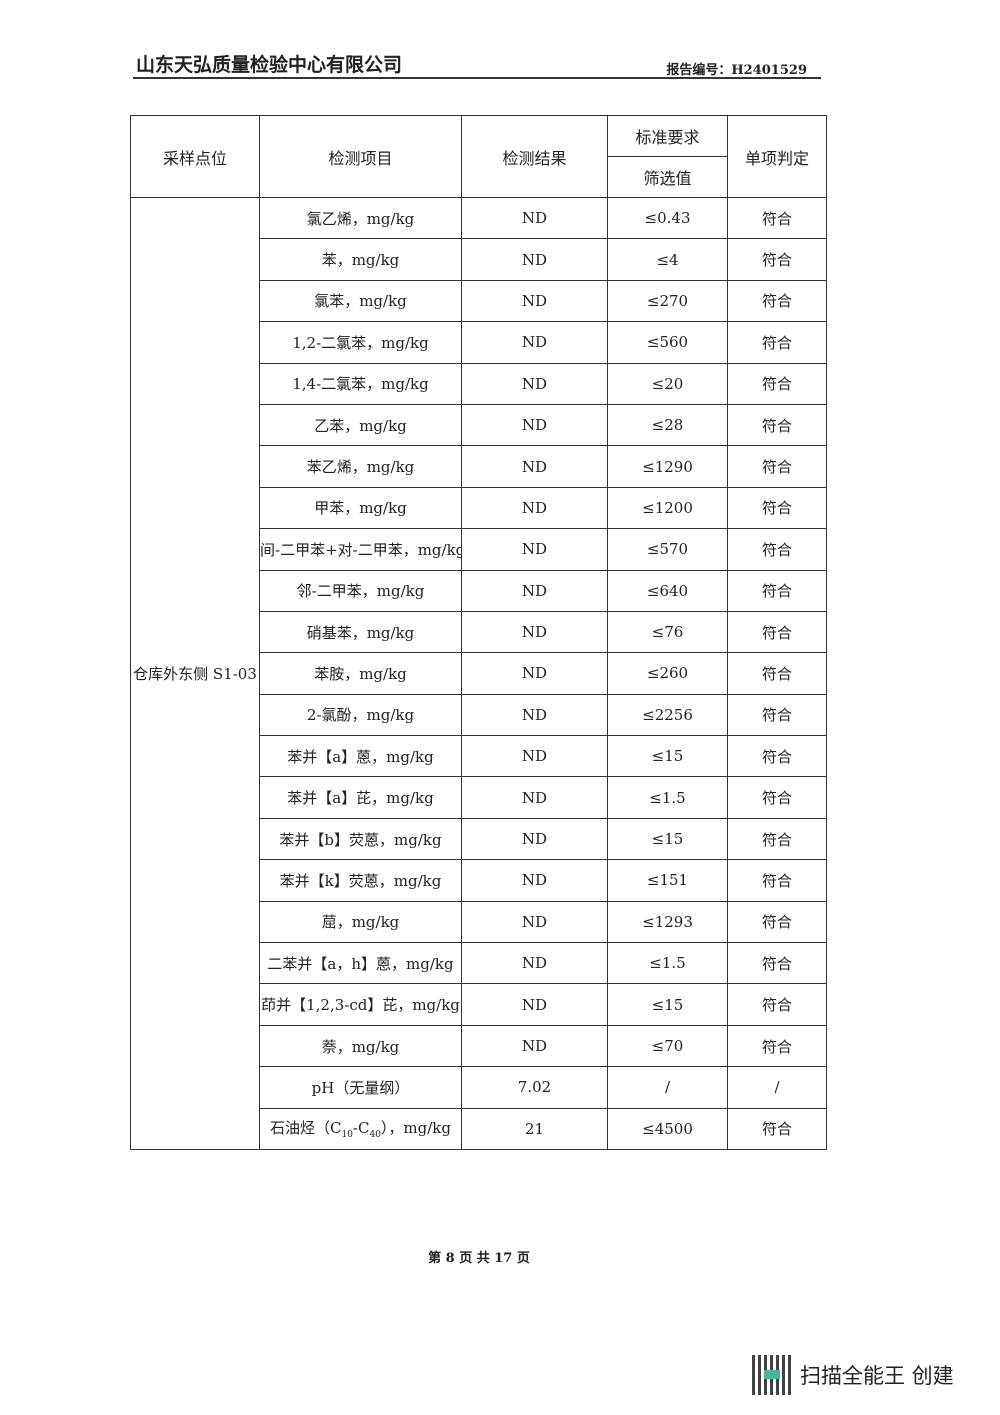 The width and height of the screenshot is (1000, 1415). I want to click on screening-limit: ≤570, so click(667, 549).